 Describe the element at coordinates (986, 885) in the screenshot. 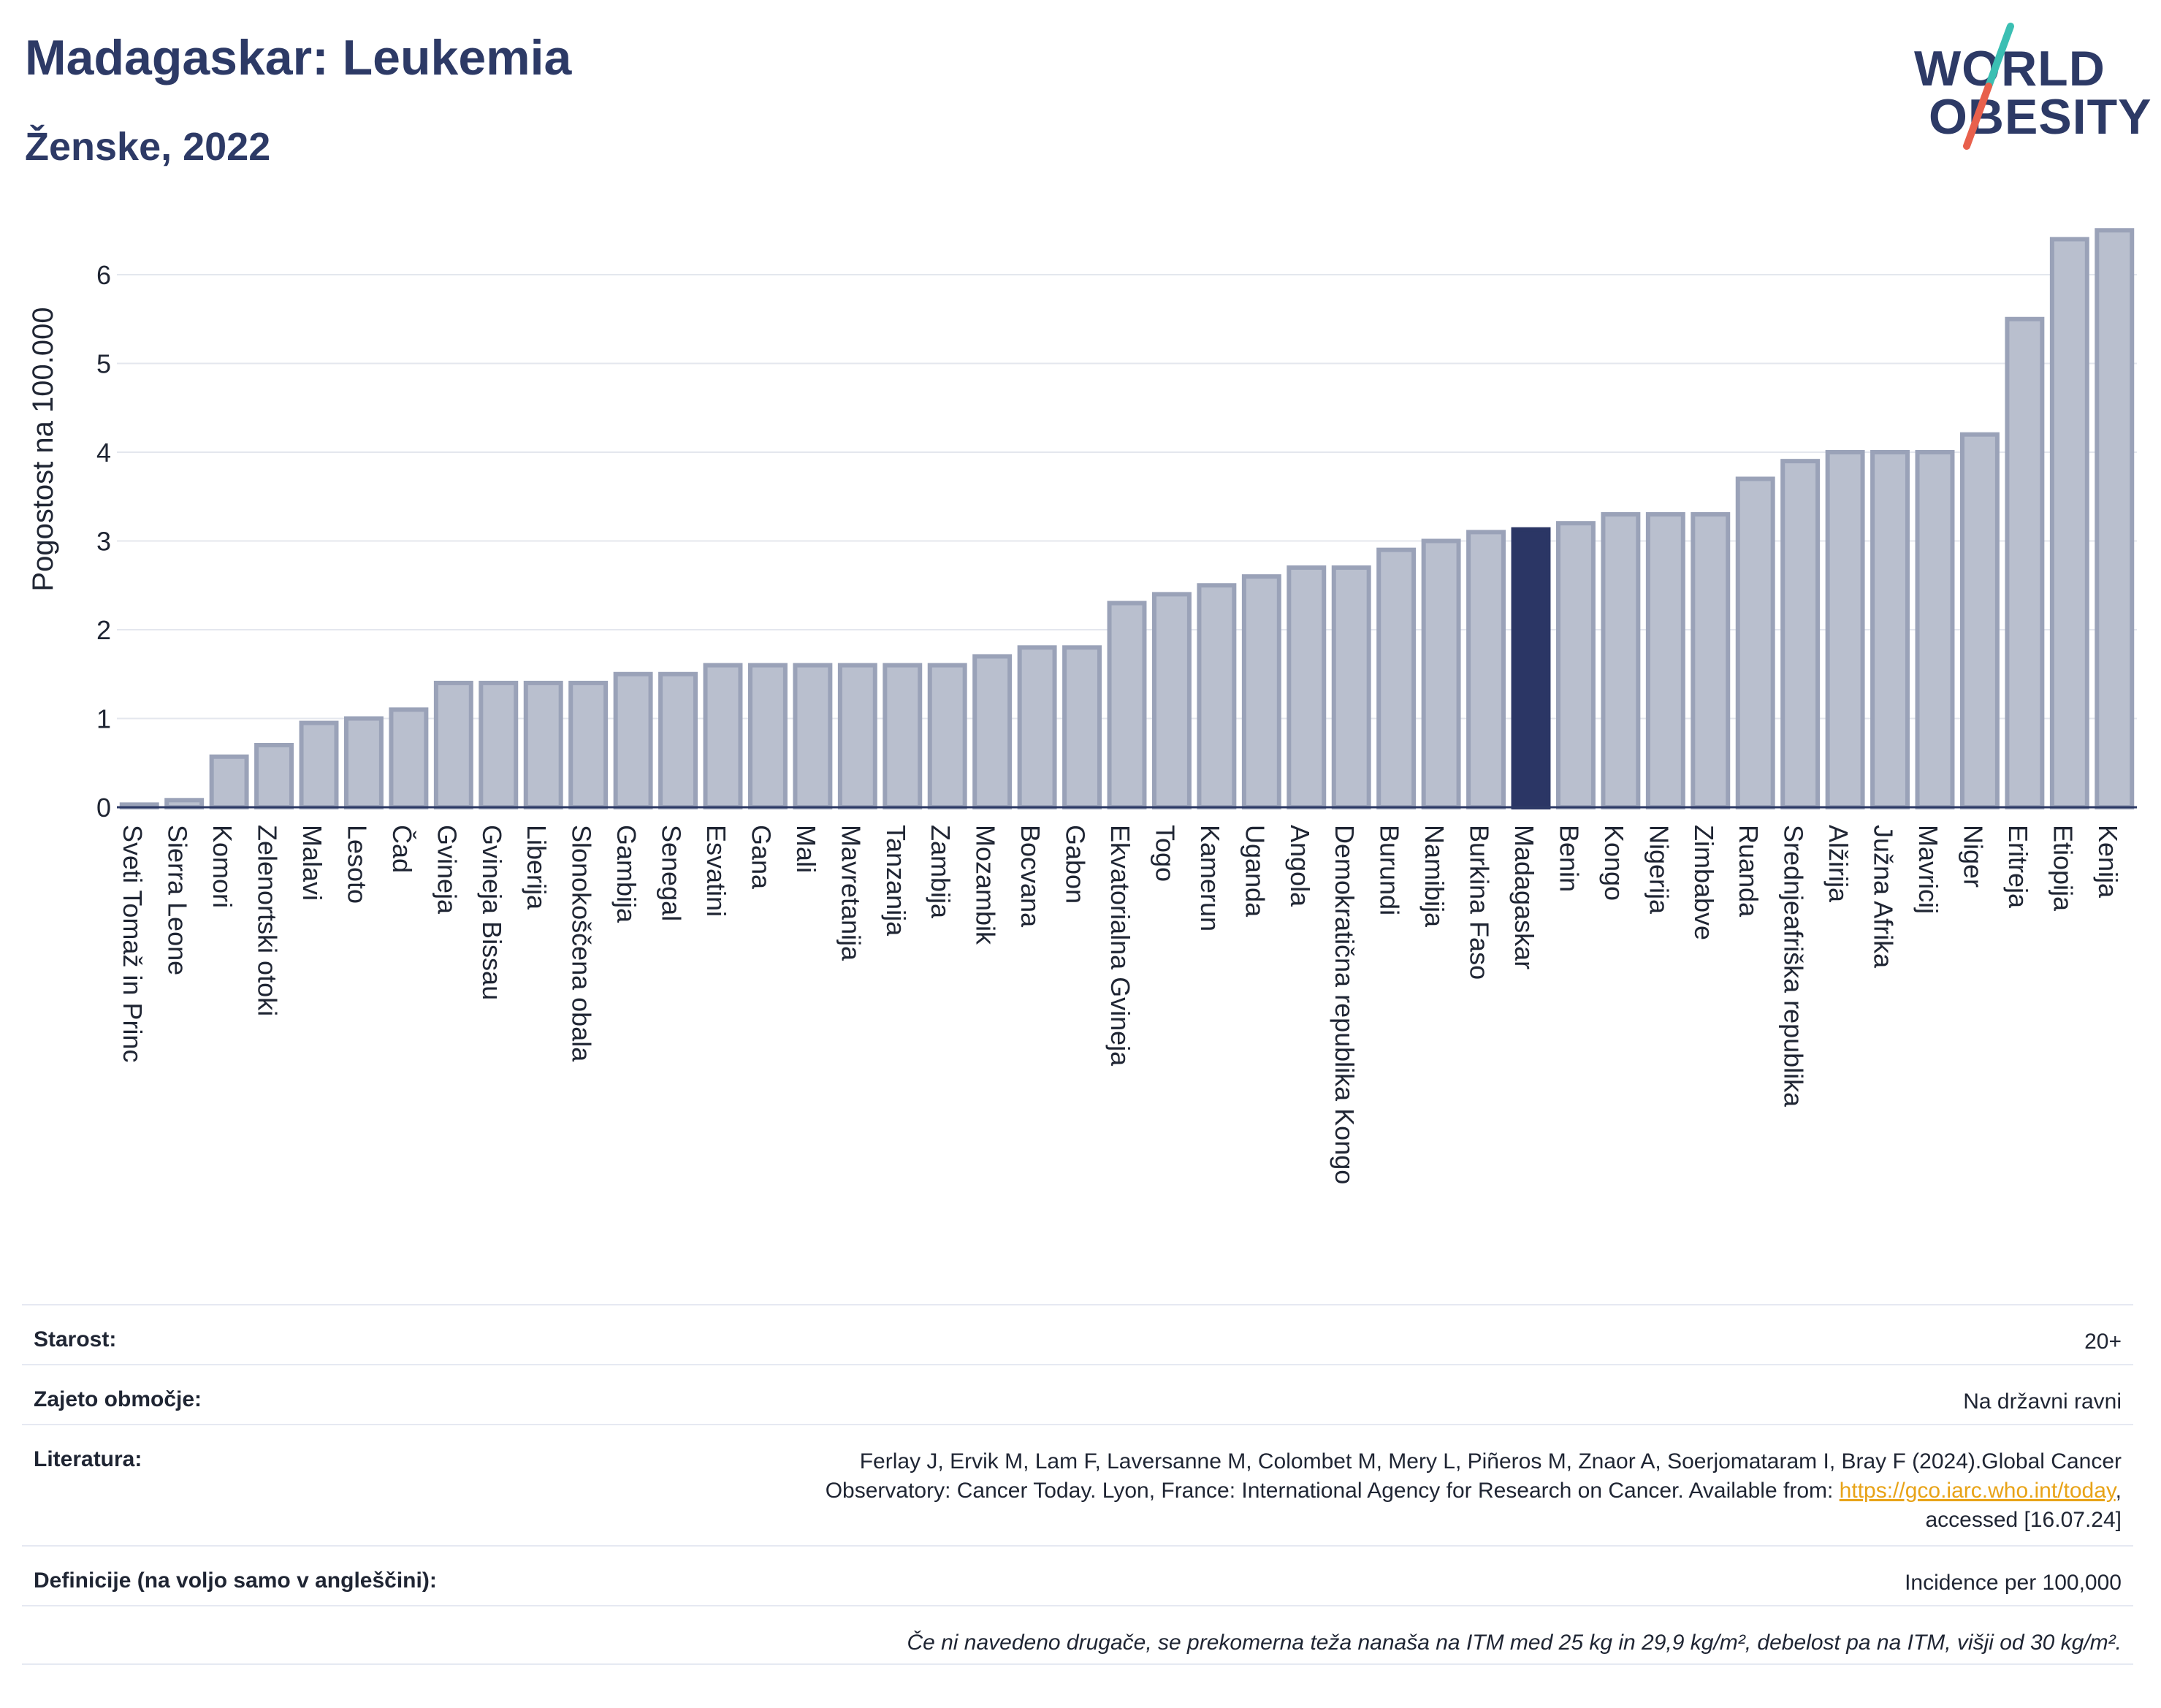

I see `x-tick-label: Mozambik` at that location.